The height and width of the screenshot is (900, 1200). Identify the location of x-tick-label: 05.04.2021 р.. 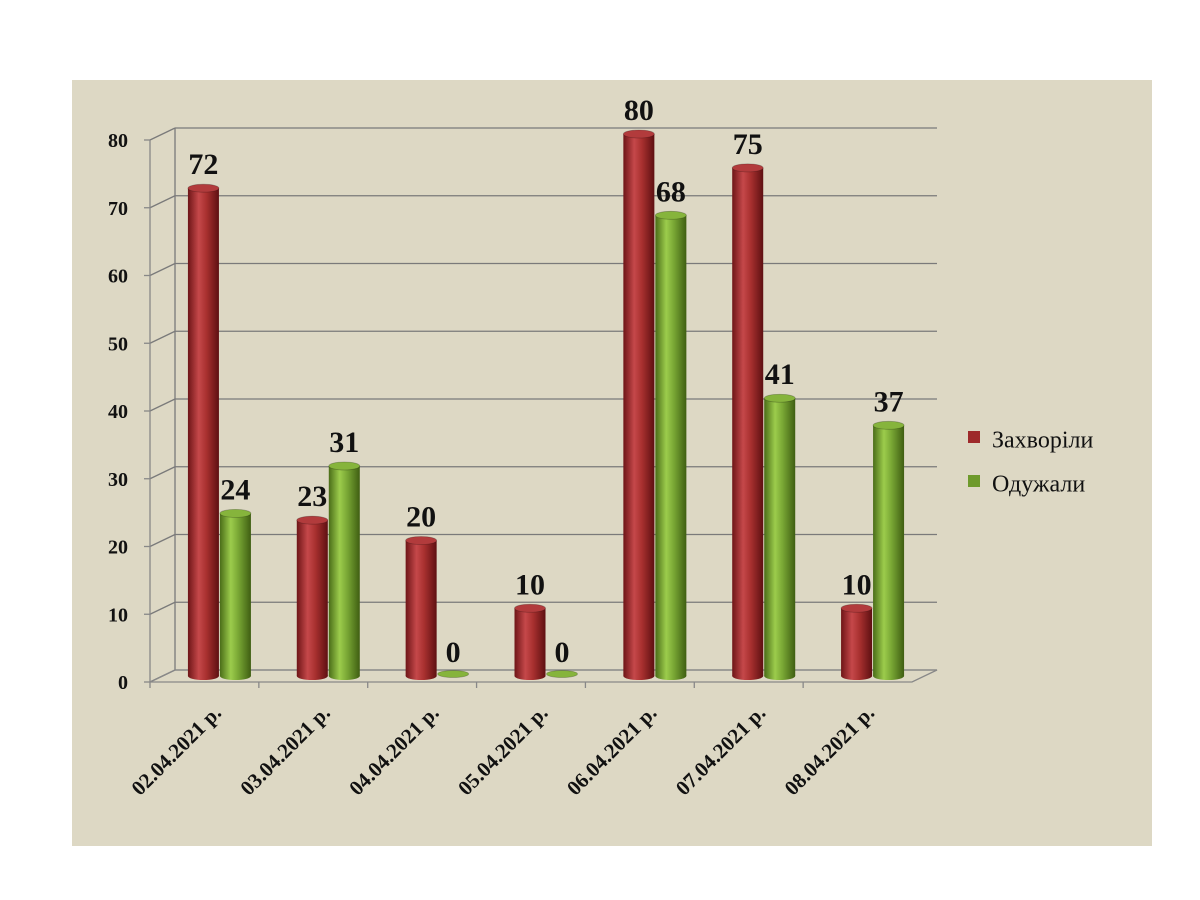
(502, 750).